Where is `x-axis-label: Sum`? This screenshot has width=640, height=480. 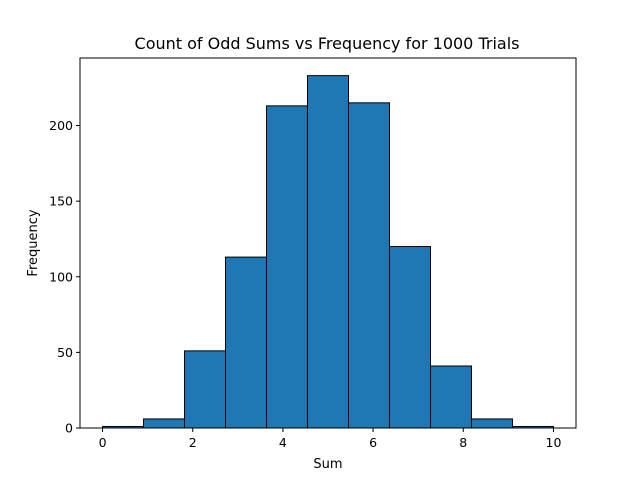
x-axis-label: Sum is located at coordinates (327, 464).